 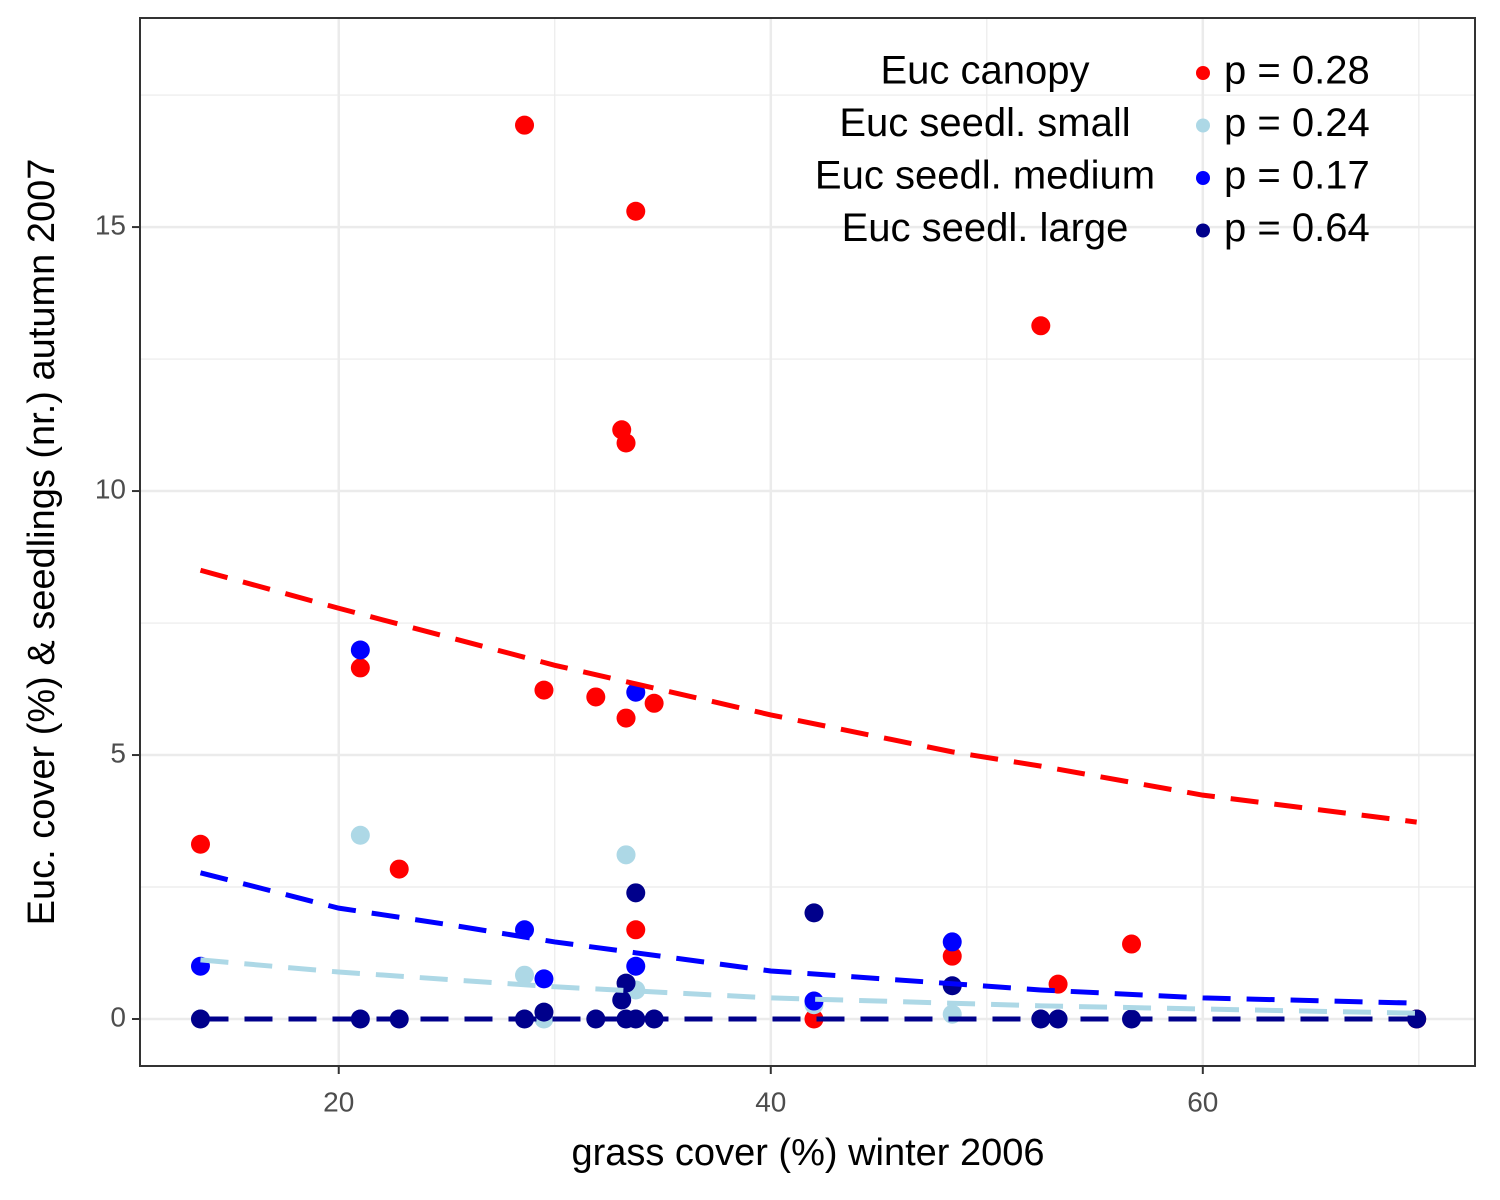 I want to click on x-tick-label: 60, so click(x=1202, y=1101).